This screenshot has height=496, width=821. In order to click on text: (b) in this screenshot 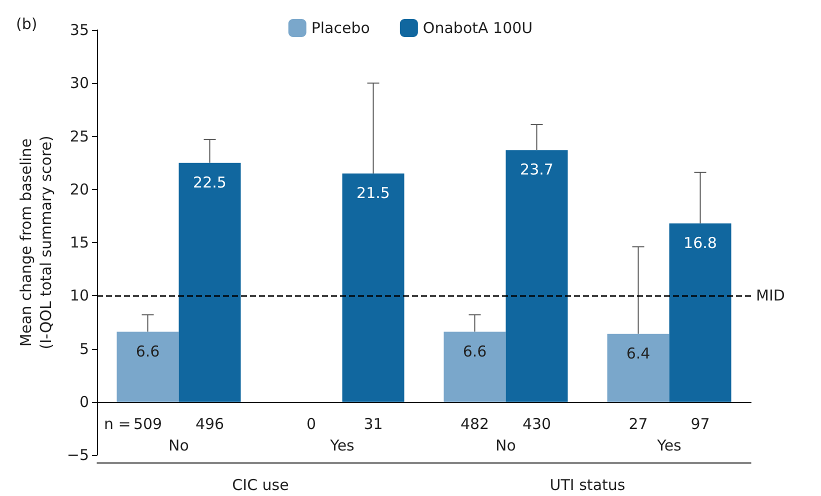, I will do `click(27, 24)`.